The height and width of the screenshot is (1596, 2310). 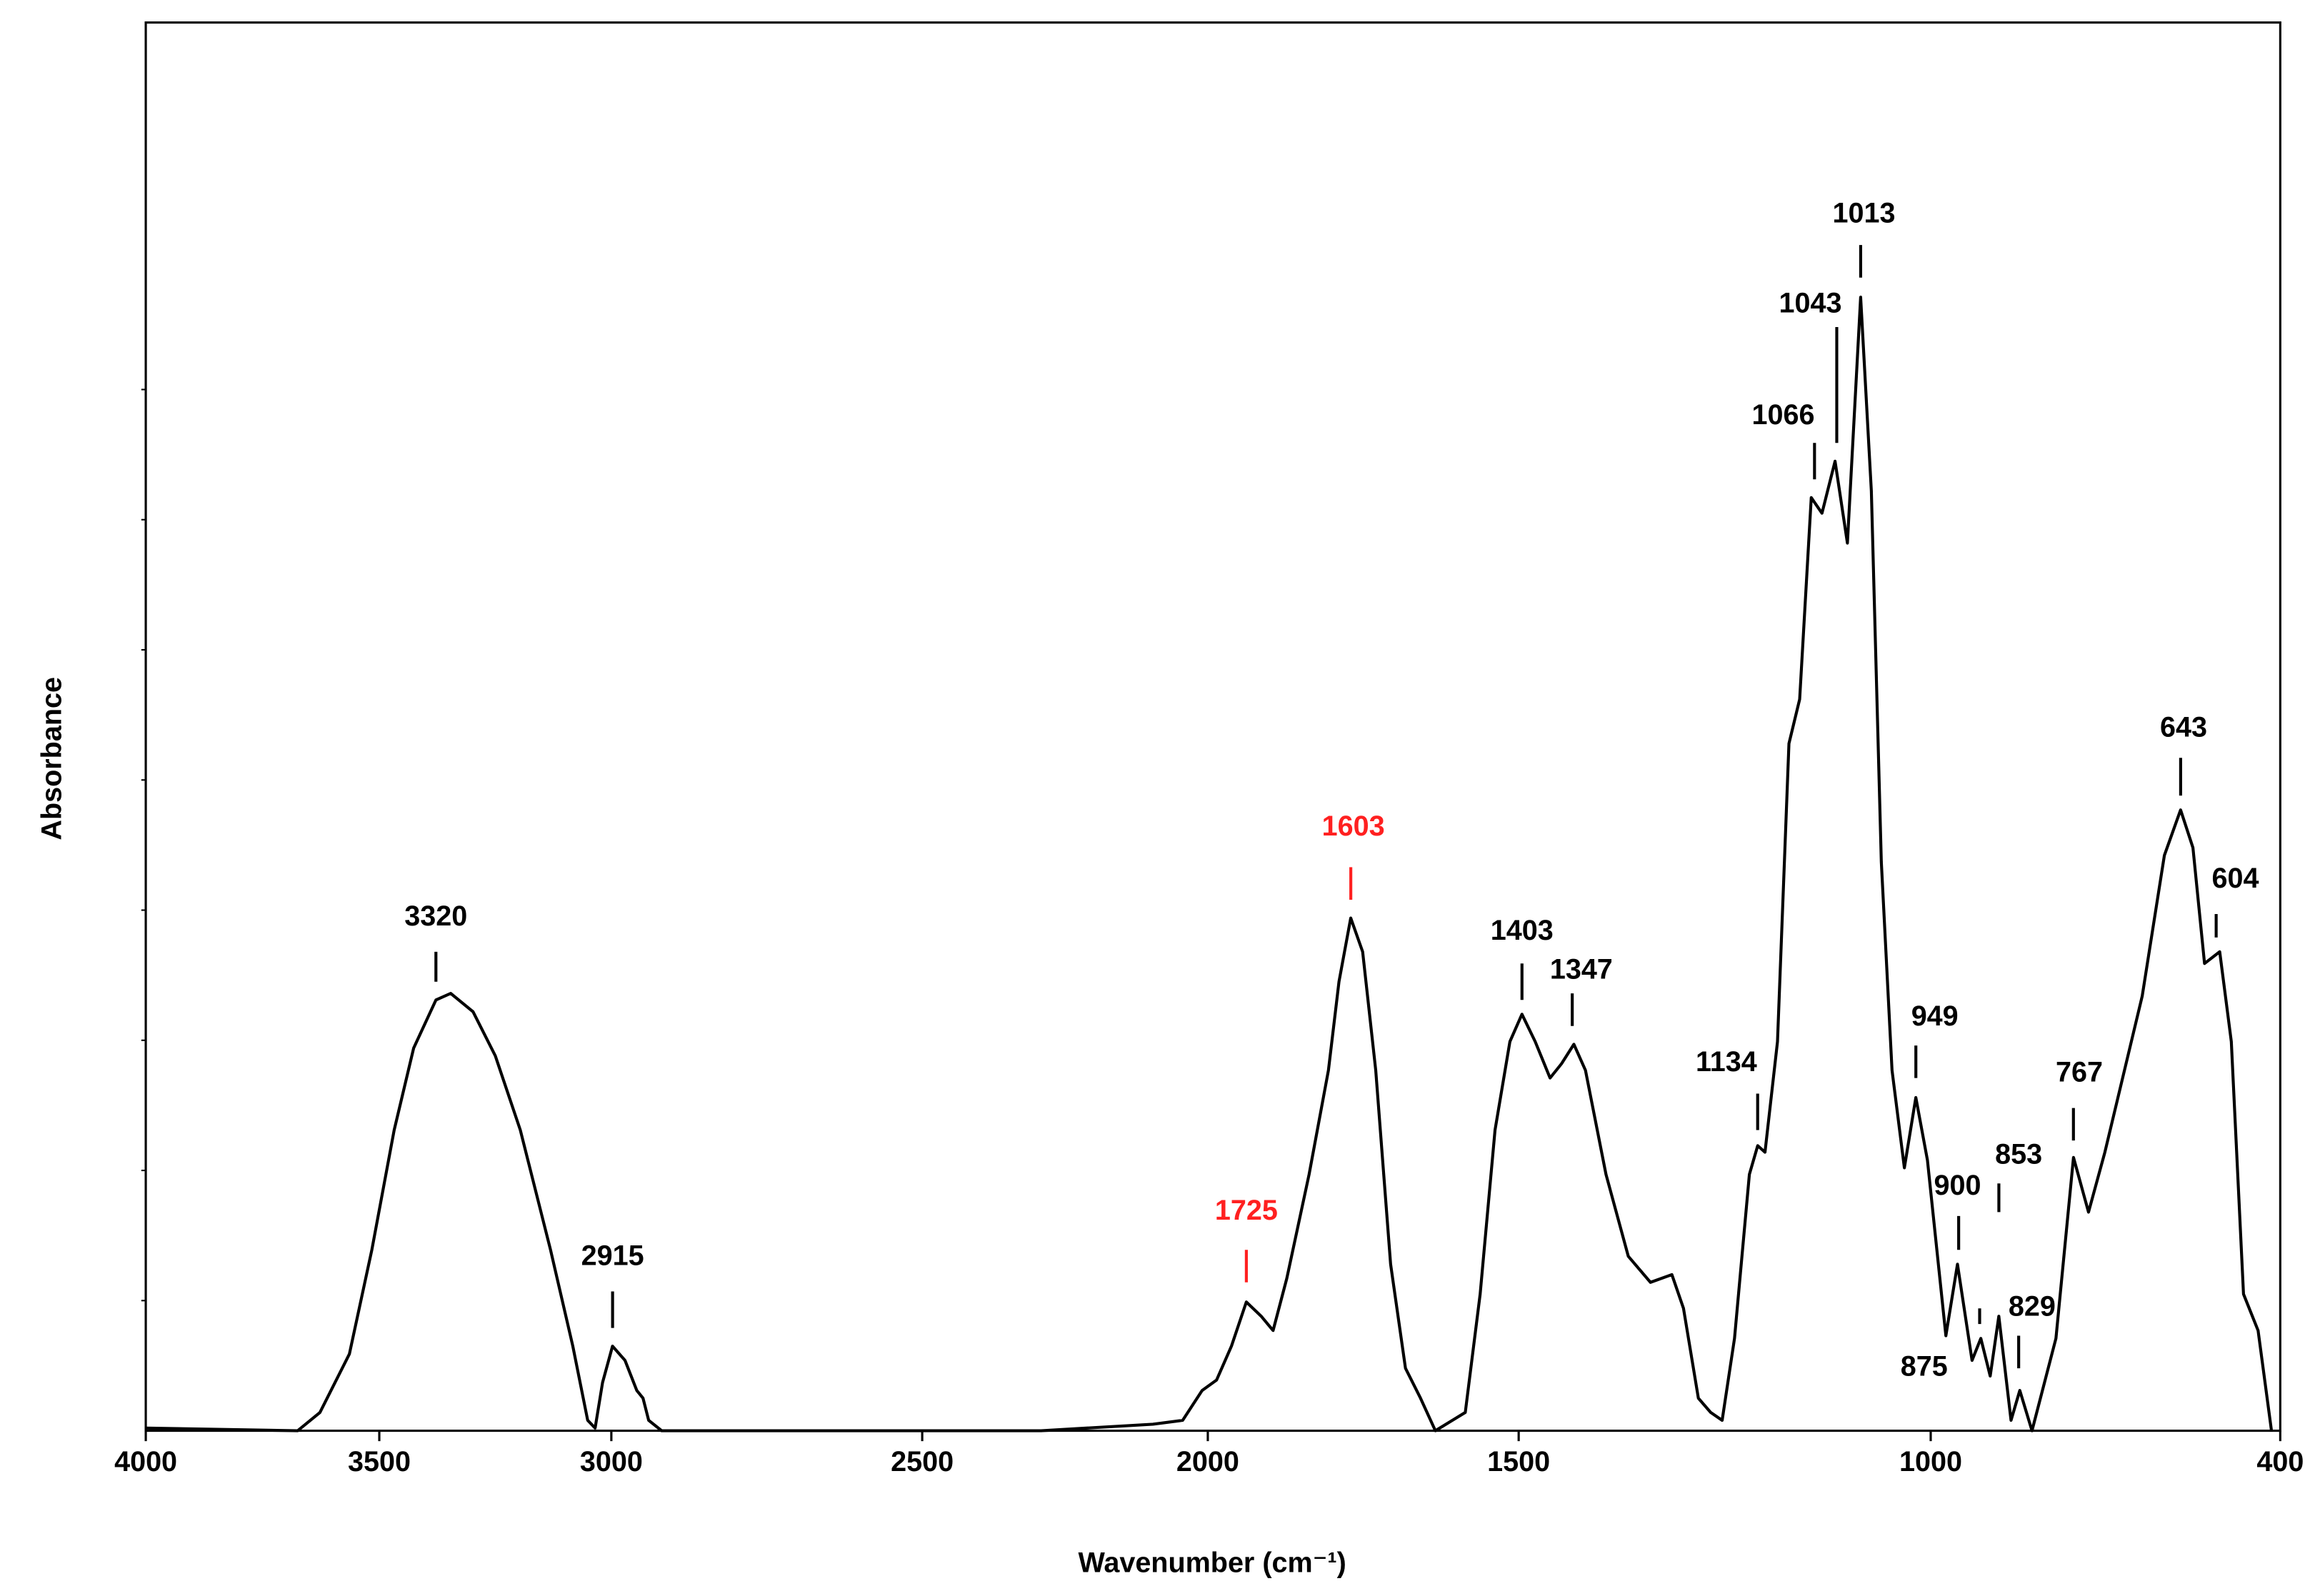 What do you see at coordinates (1522, 930) in the screenshot?
I see `peak-label: 1403` at bounding box center [1522, 930].